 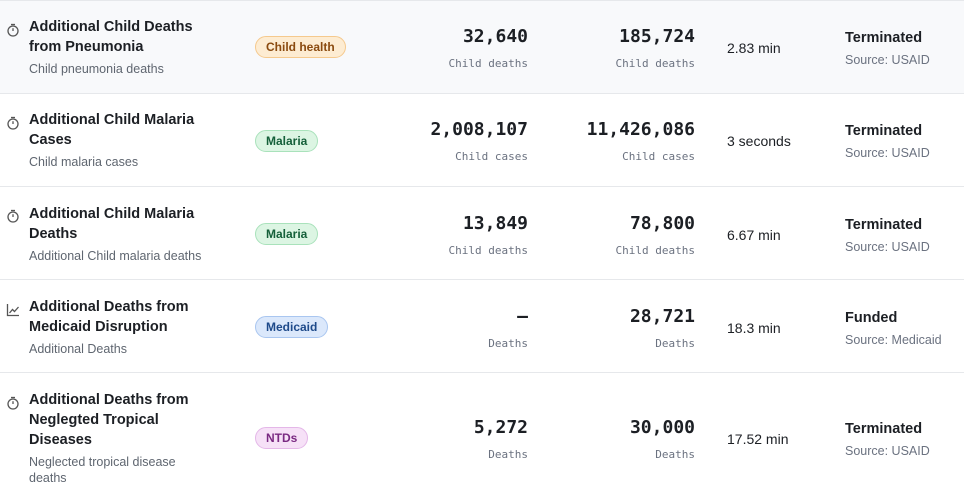 I want to click on category-badge: NTDs, so click(x=282, y=438).